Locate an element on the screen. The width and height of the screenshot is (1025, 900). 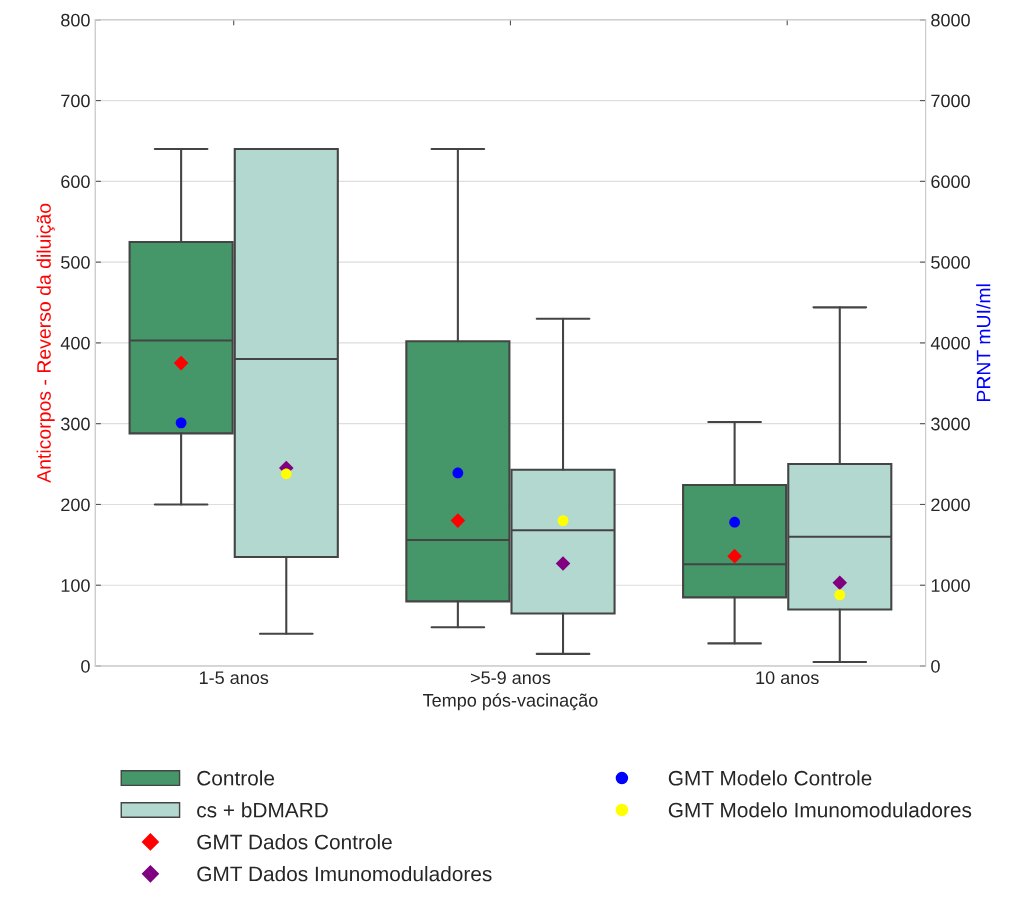
y-tick-label: 100 is located at coordinates (75, 585).